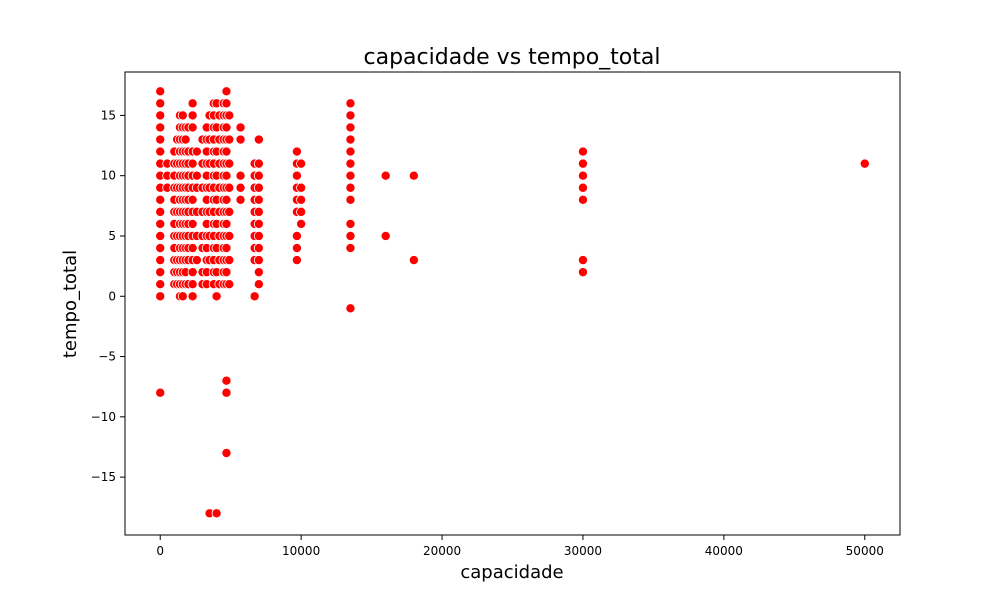 Image resolution: width=1000 pixels, height=600 pixels. Describe the element at coordinates (865, 551) in the screenshot. I see `x-tick-label: 50000` at that location.